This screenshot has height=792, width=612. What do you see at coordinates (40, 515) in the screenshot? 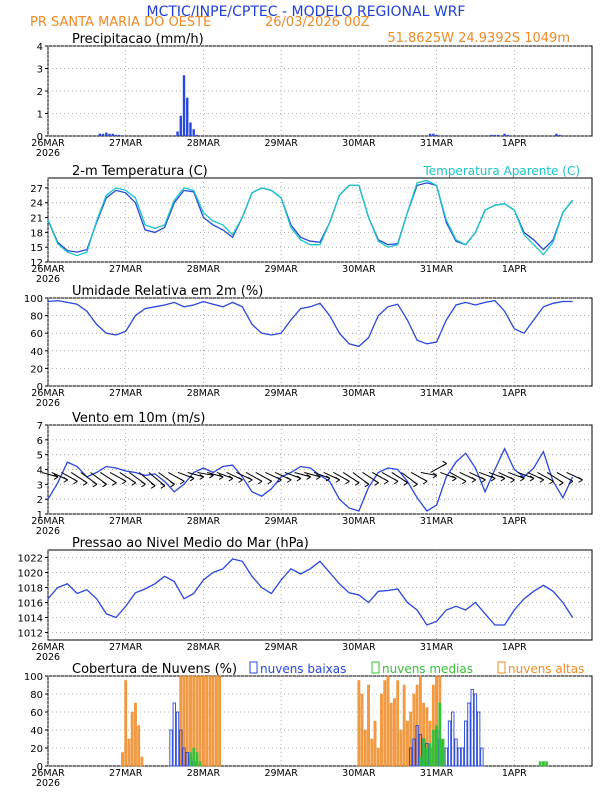
I see `y-tick-label: 1` at bounding box center [40, 515].